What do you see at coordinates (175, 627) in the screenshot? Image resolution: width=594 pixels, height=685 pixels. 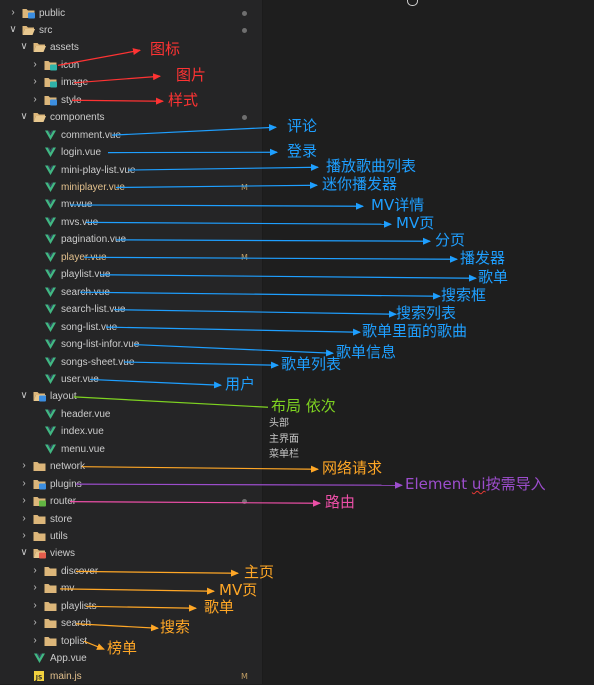 I see `annotation-label: 搜索` at bounding box center [175, 627].